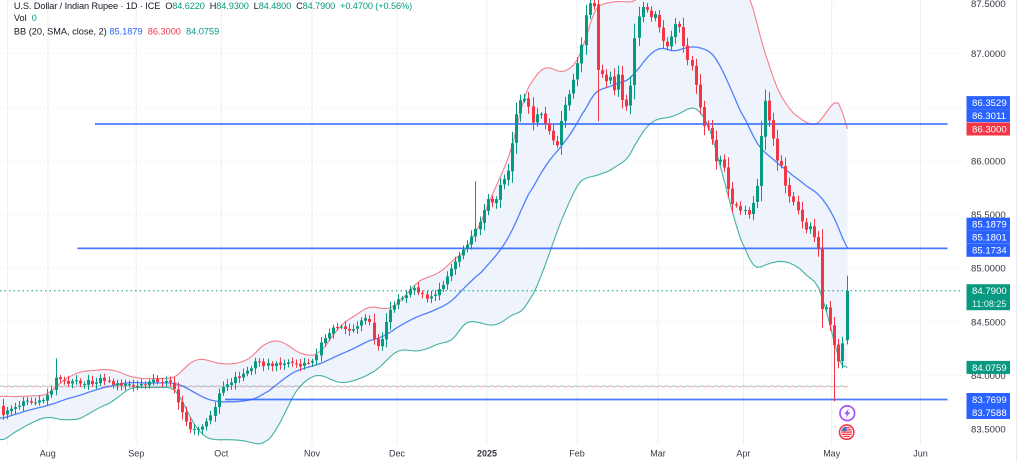 Image resolution: width=1024 pixels, height=461 pixels. Describe the element at coordinates (988, 215) in the screenshot. I see `svg-text: 85.5000` at that location.